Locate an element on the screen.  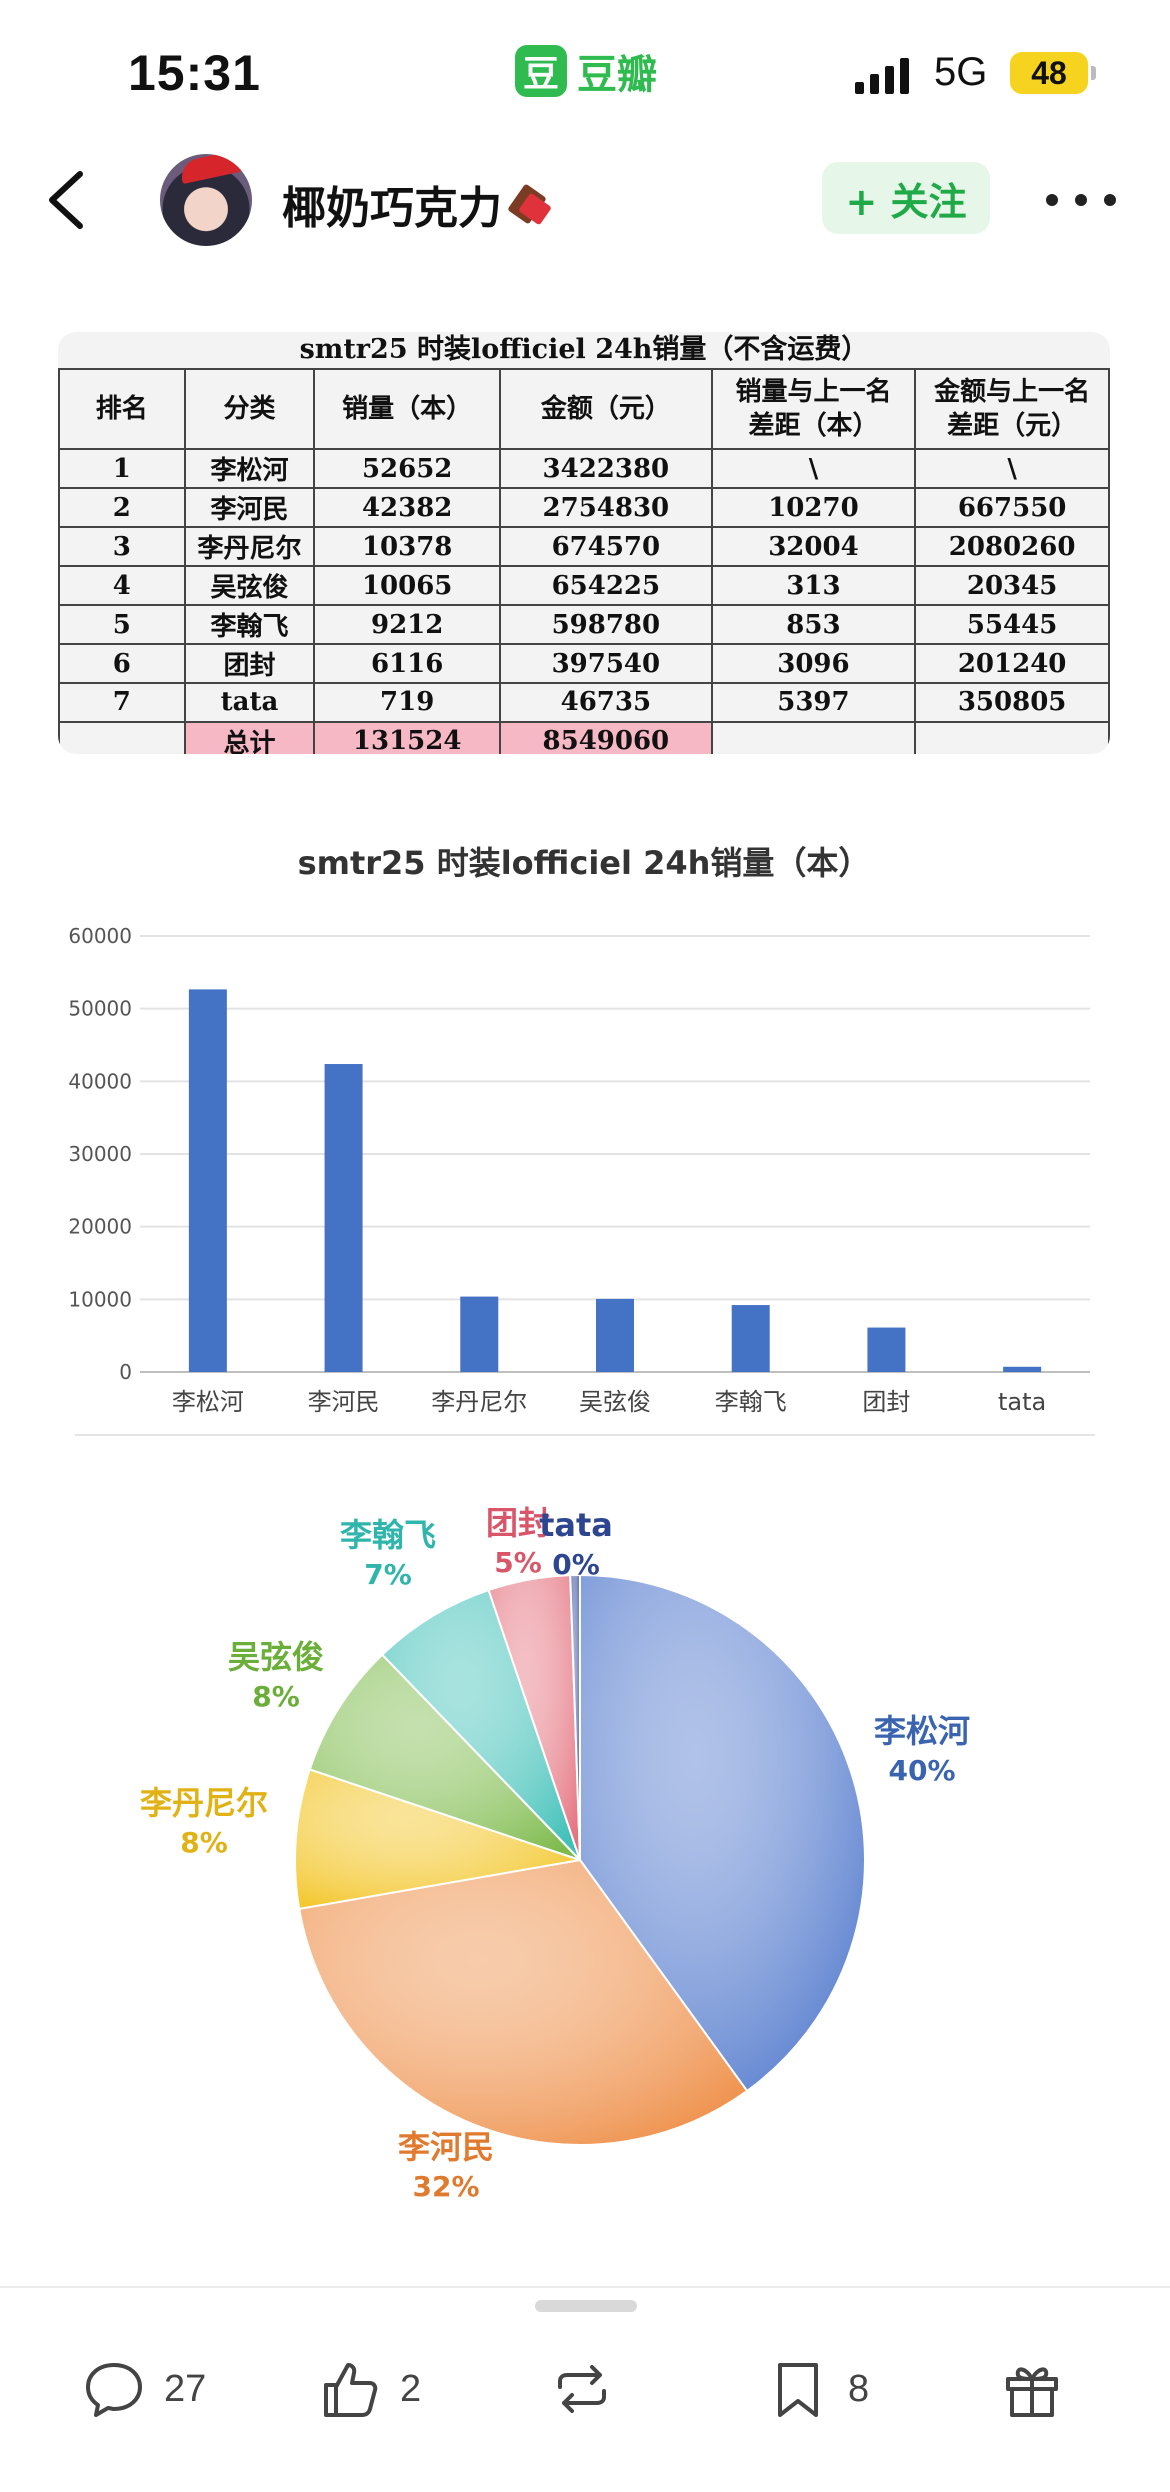
table-cell: 10270 is located at coordinates (813, 507).